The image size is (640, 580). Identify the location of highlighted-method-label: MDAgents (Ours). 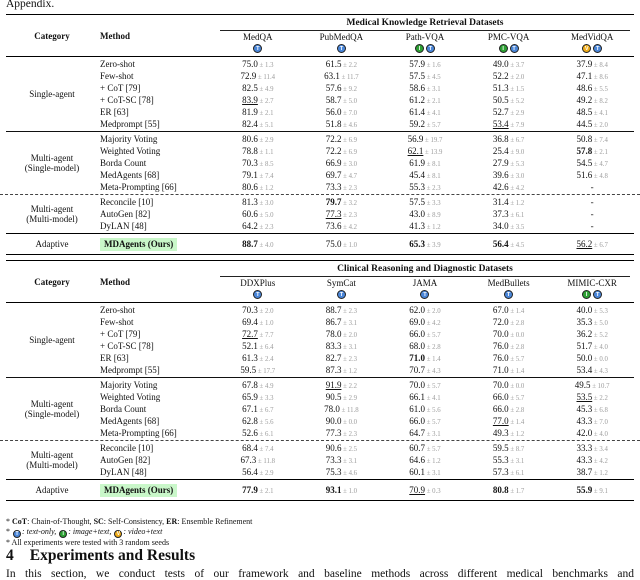
(138, 490).